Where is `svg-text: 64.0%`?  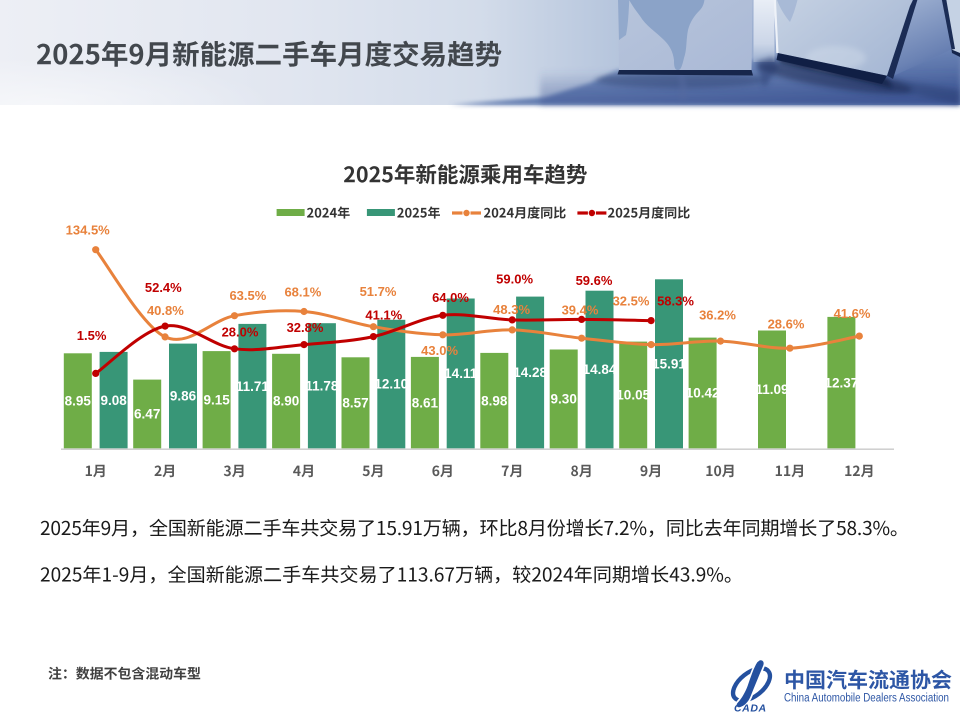
svg-text: 64.0% is located at coordinates (450, 297).